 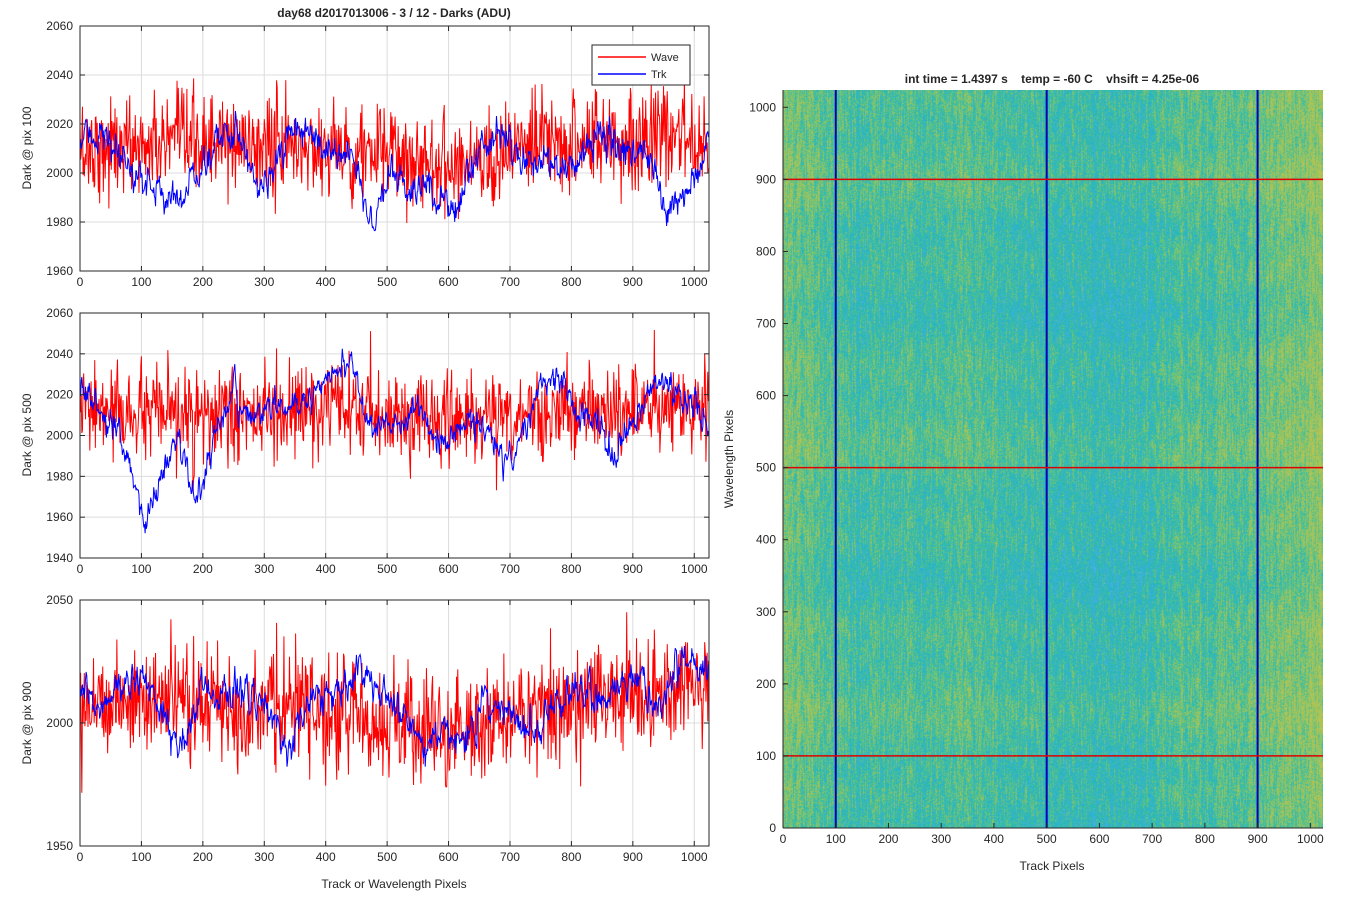 I want to click on y-axis-label: Dark @ pix 900, so click(x=27, y=722).